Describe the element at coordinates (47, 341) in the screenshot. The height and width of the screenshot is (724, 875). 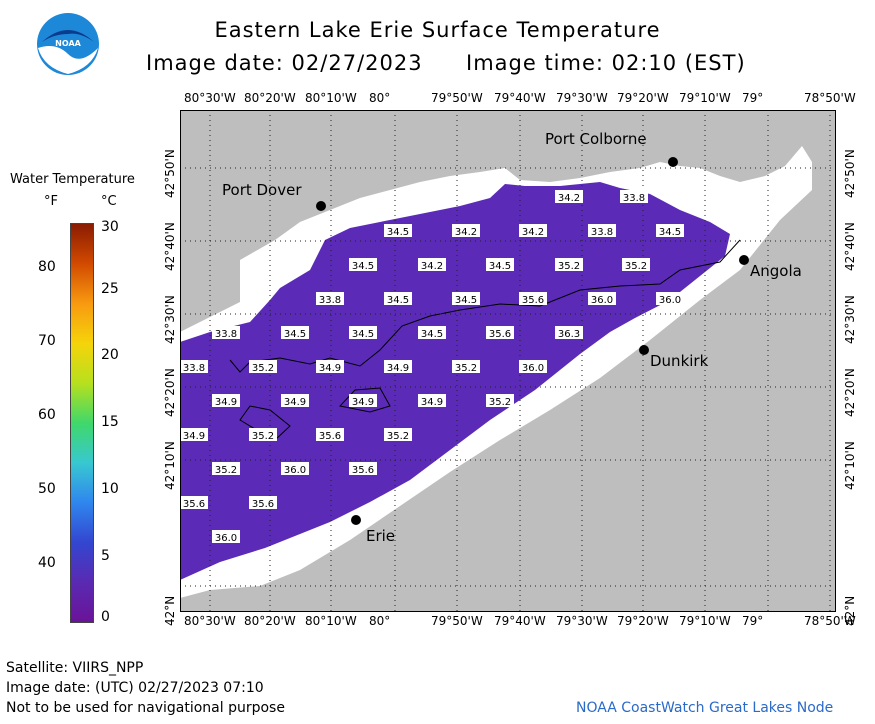
I see `legend-f-tick: 70` at that location.